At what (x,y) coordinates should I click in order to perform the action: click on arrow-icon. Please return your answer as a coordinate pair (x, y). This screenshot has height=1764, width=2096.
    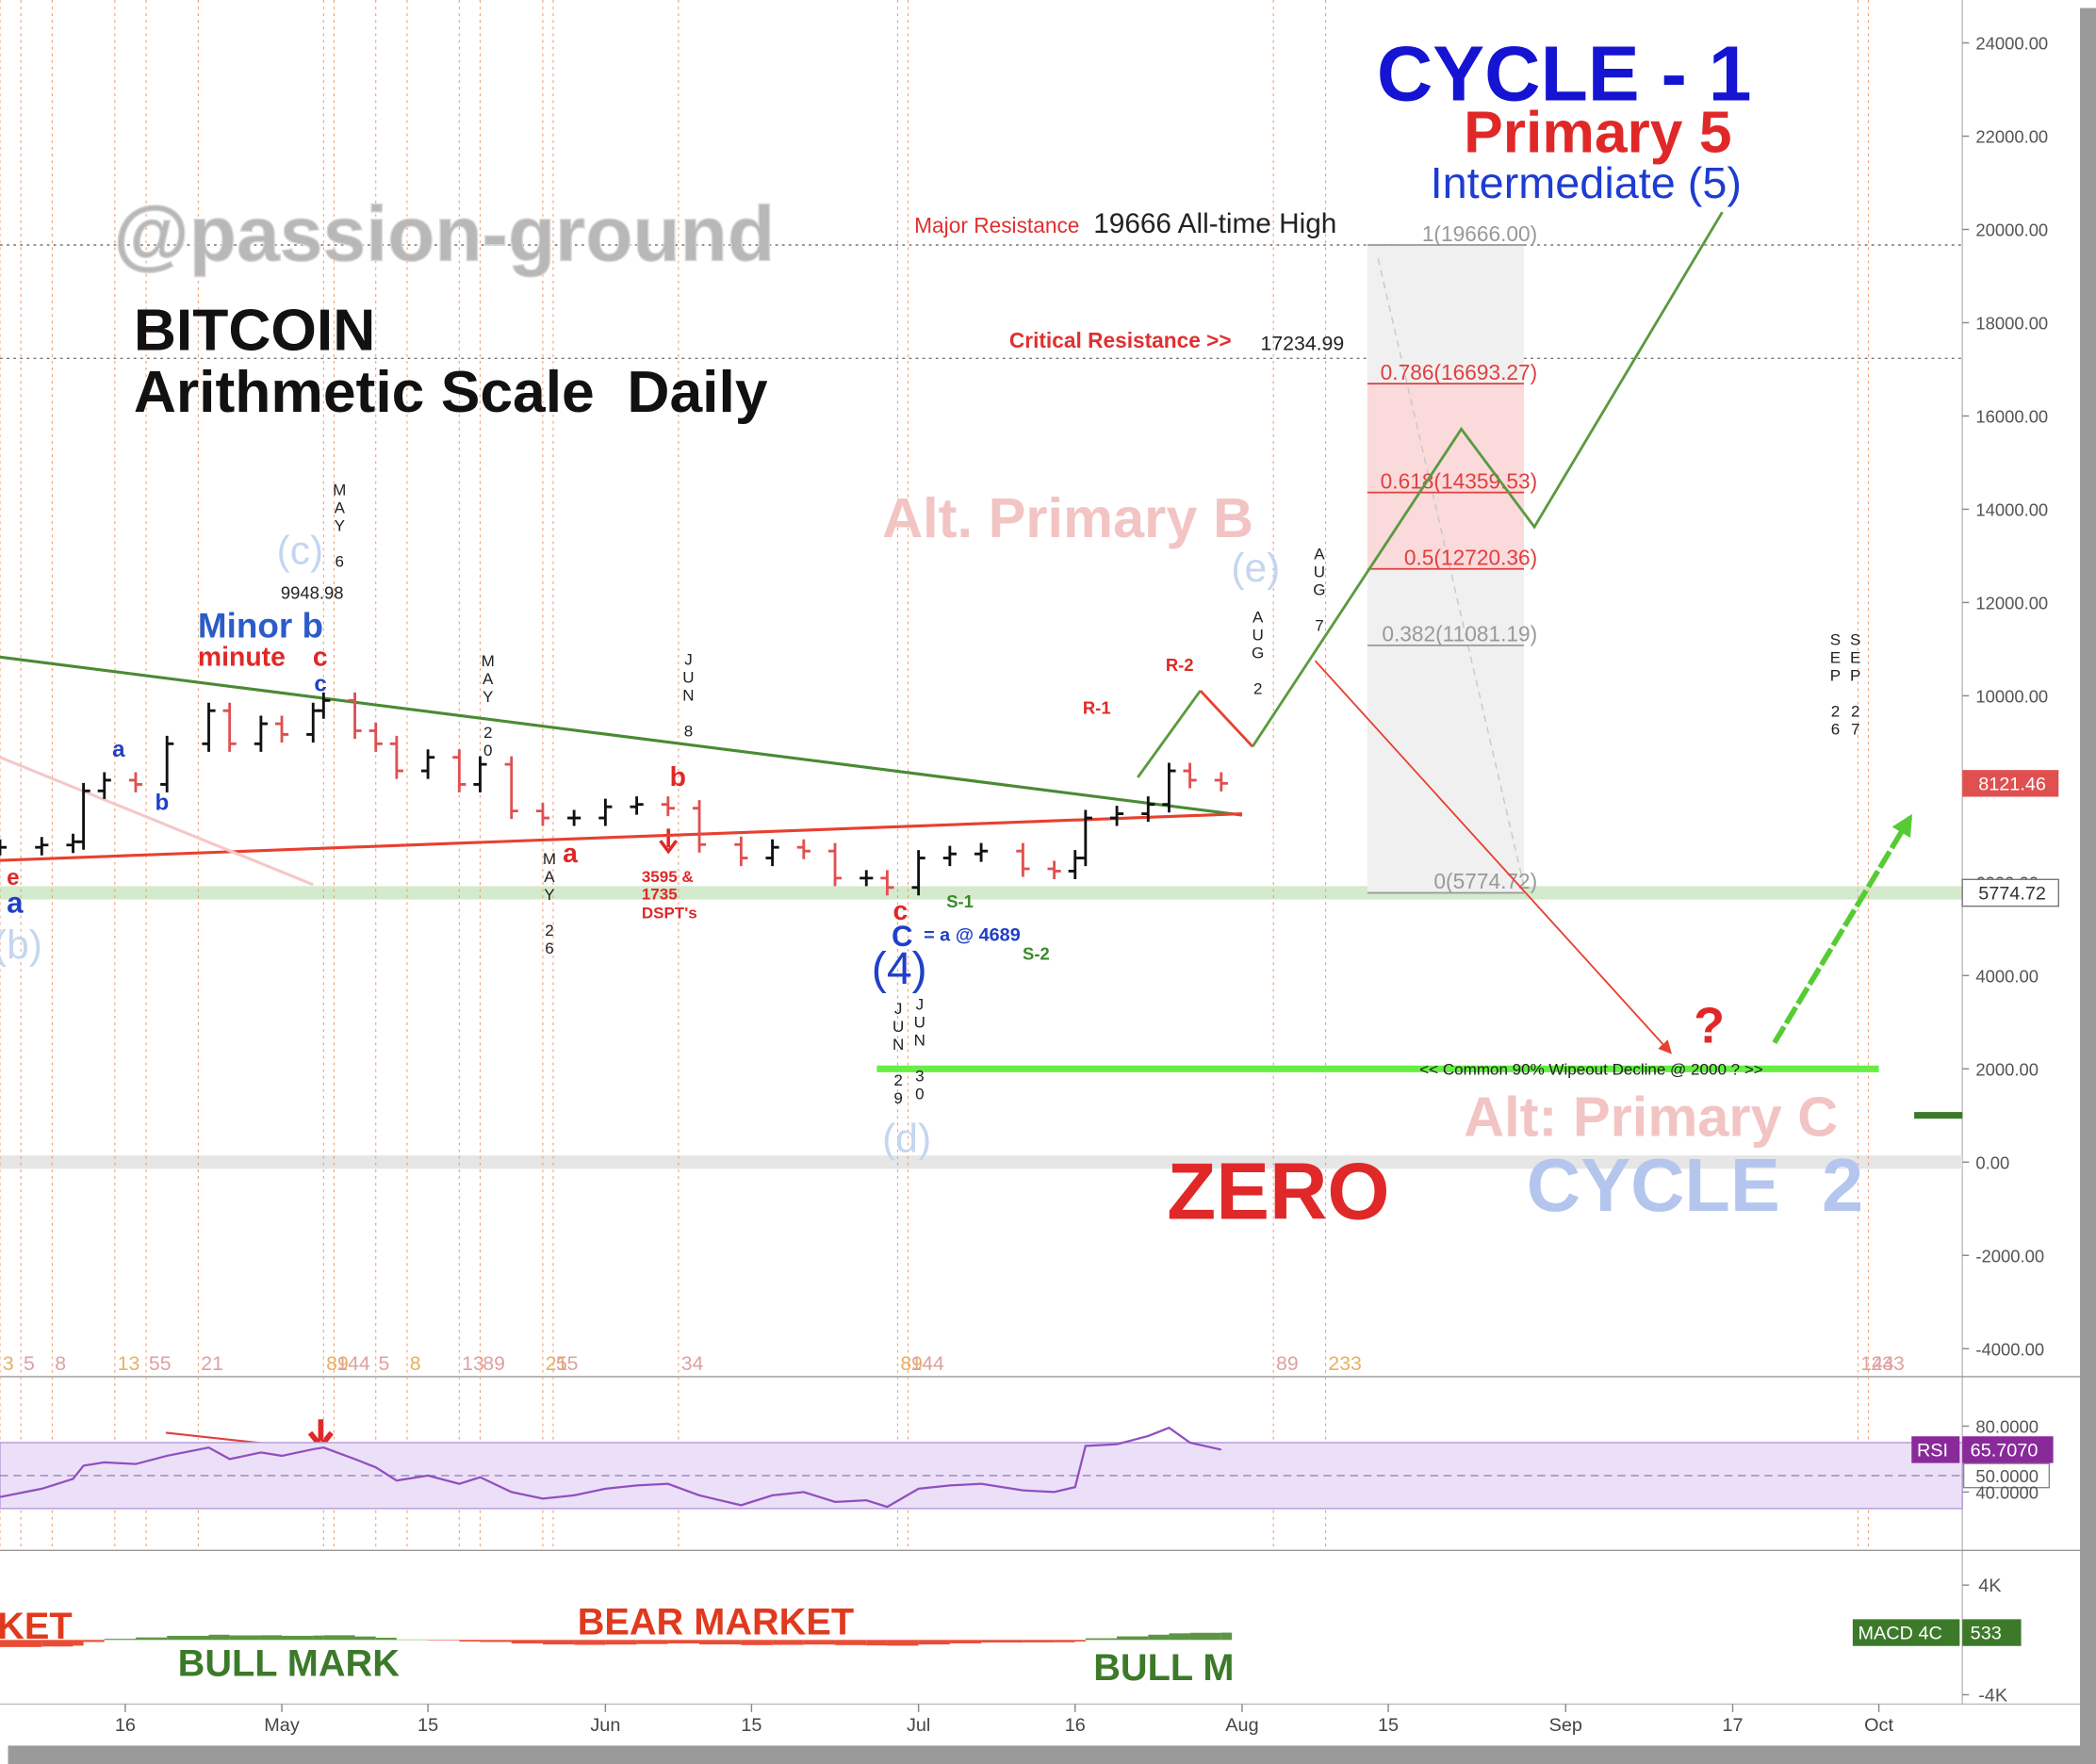
    Looking at the image, I should click on (669, 842).